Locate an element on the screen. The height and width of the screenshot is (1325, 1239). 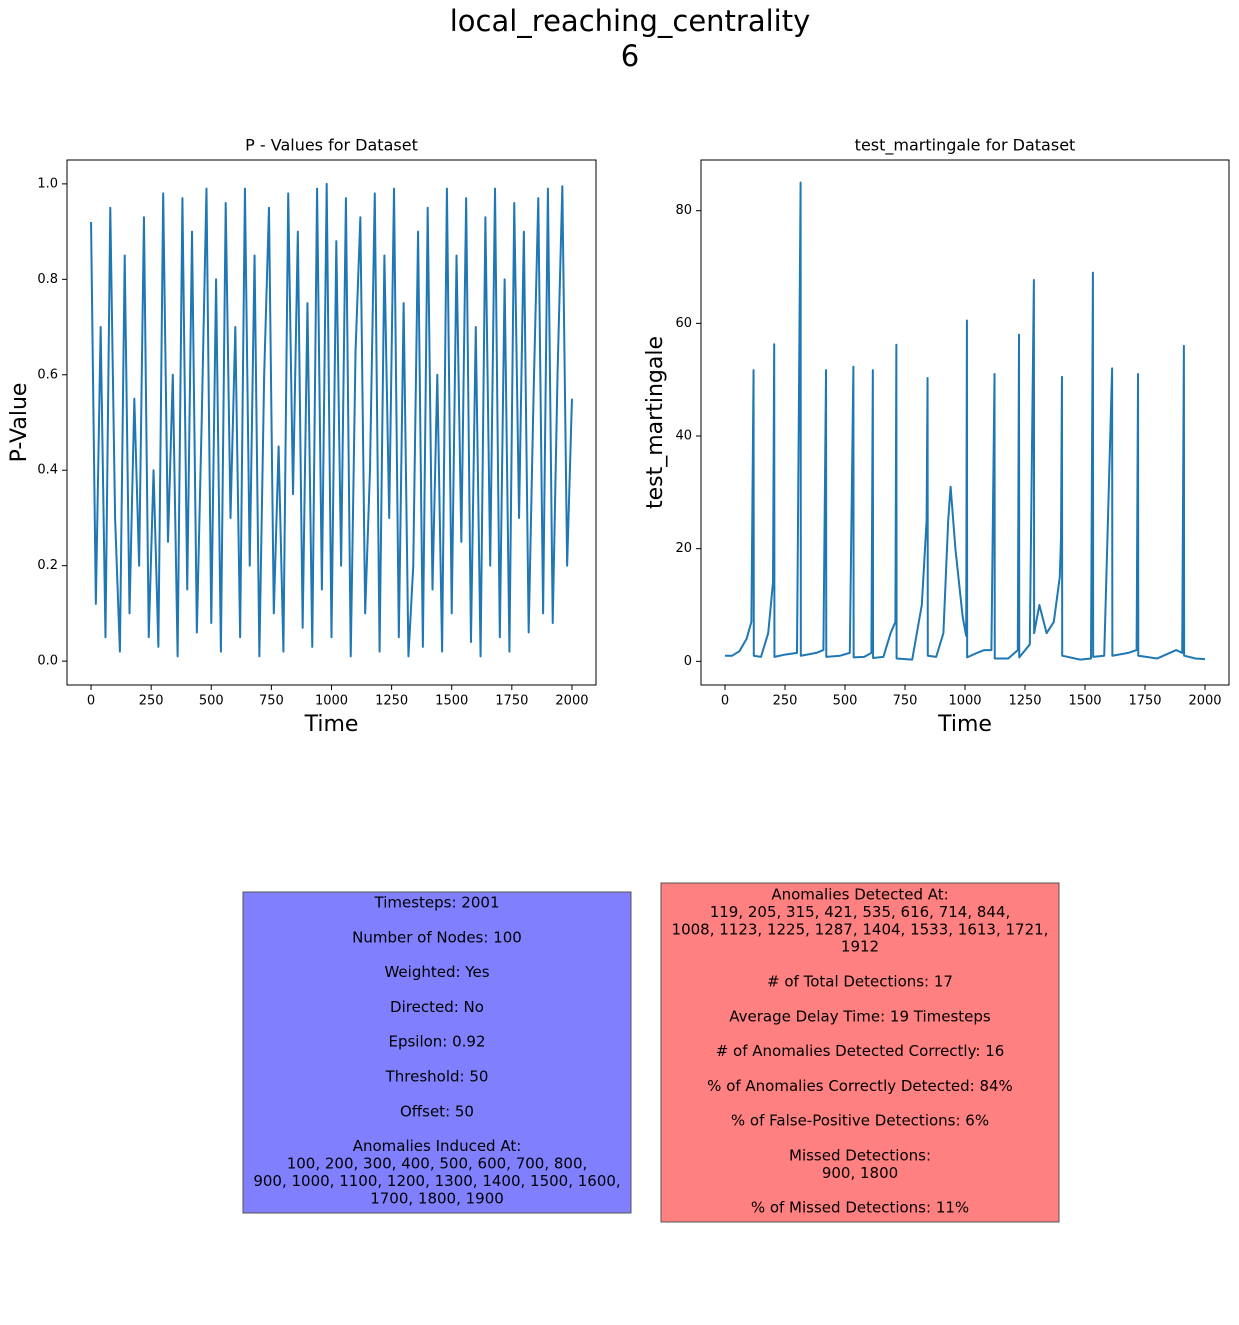
info-text: Directed: No is located at coordinates (437, 1007).